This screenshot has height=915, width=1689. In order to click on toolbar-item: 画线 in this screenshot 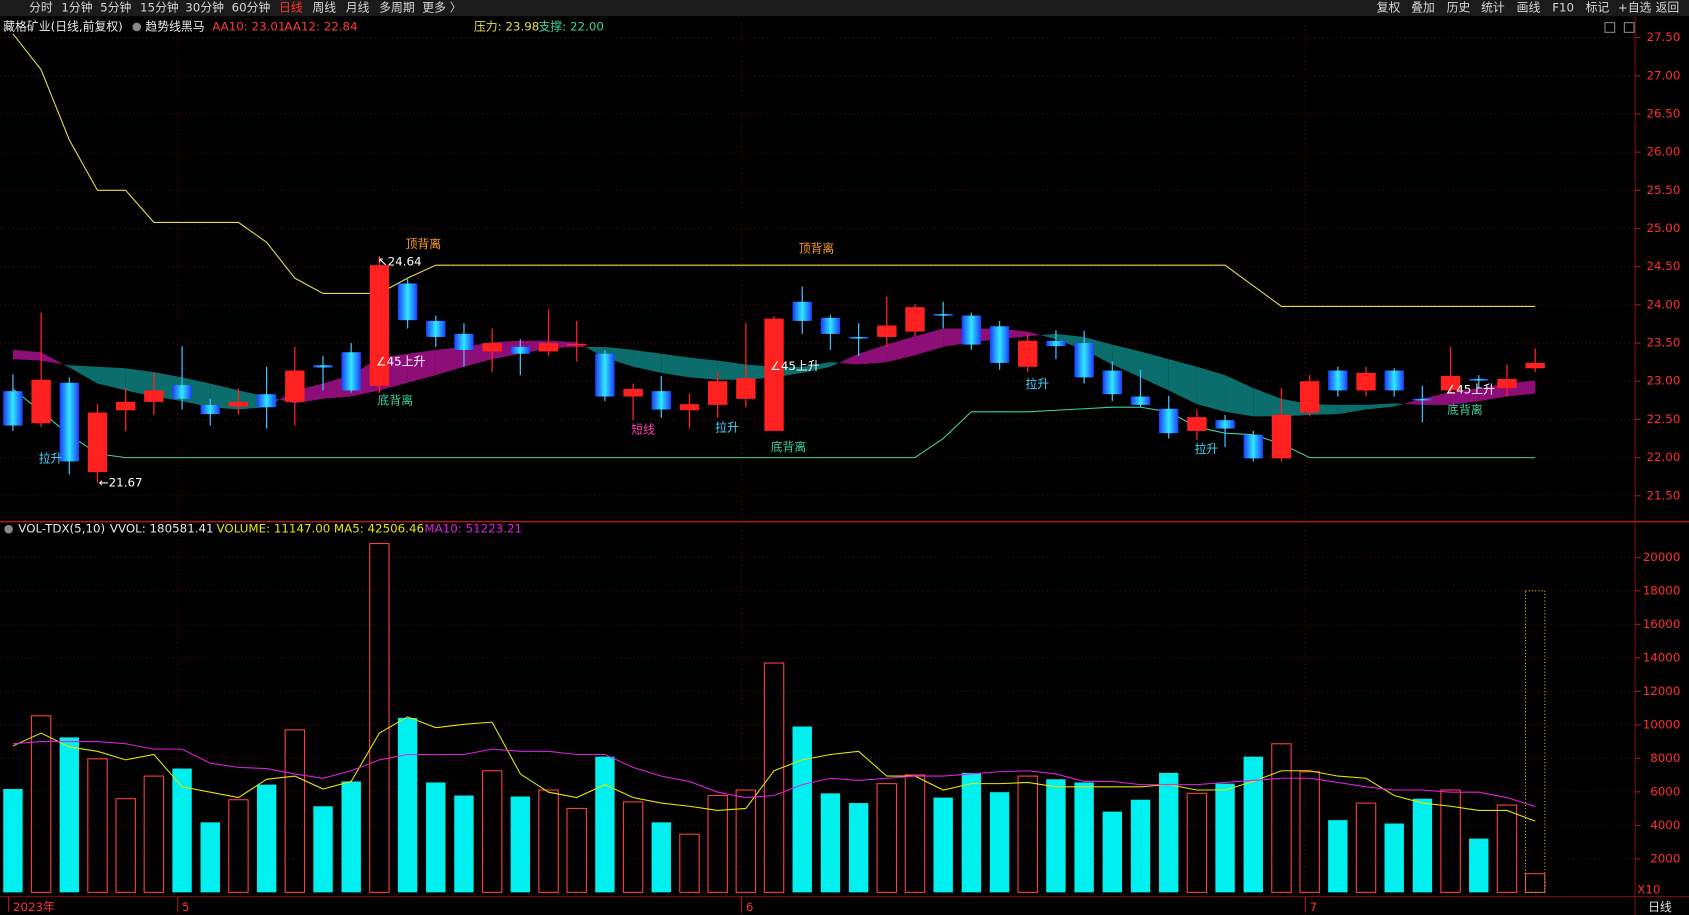, I will do `click(1529, 8)`.